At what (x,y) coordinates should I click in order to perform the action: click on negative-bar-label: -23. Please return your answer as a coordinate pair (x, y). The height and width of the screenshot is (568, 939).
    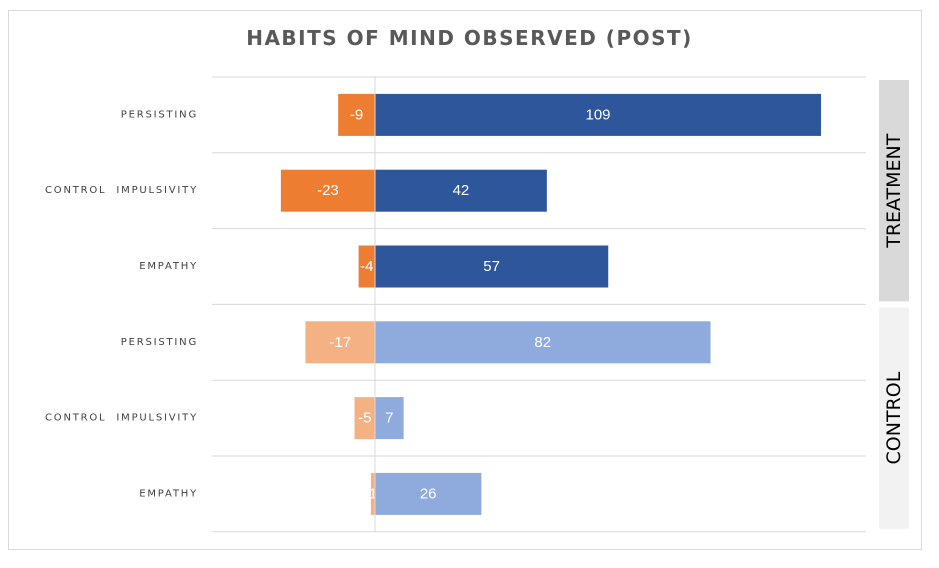
    Looking at the image, I should click on (328, 190).